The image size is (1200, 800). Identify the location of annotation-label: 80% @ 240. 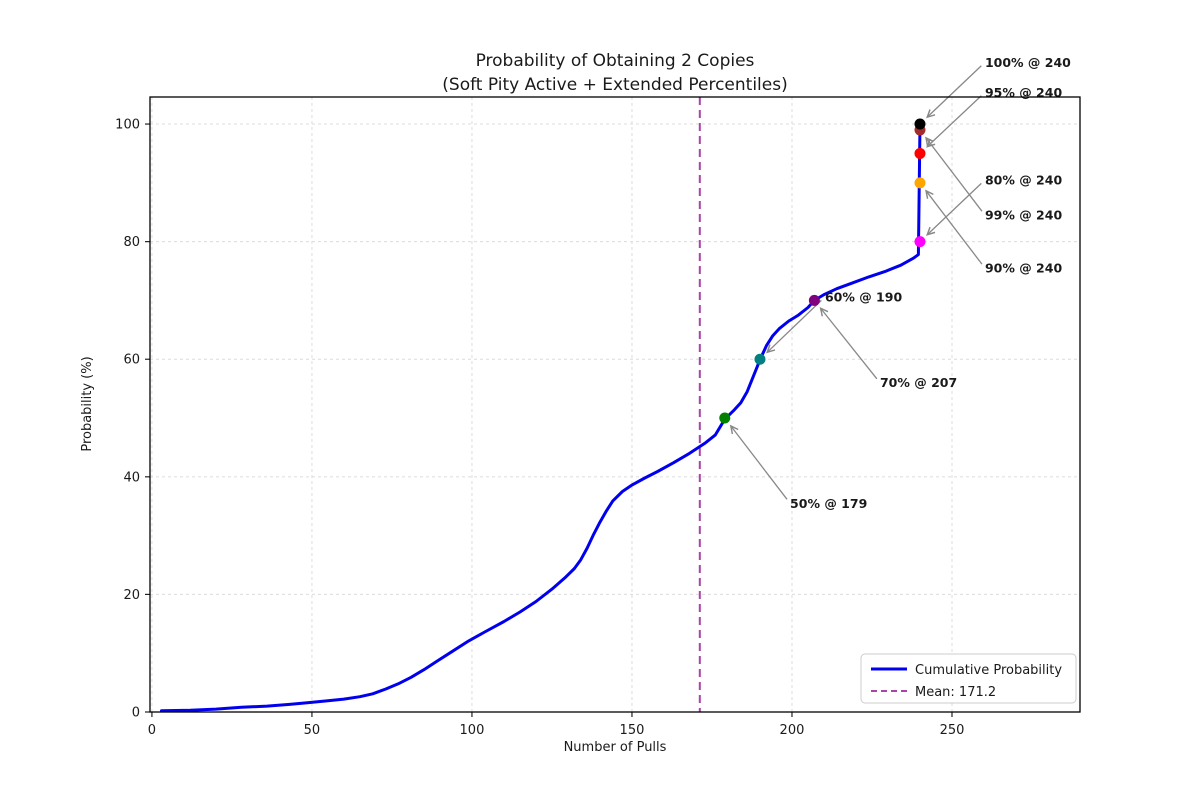
(1024, 179).